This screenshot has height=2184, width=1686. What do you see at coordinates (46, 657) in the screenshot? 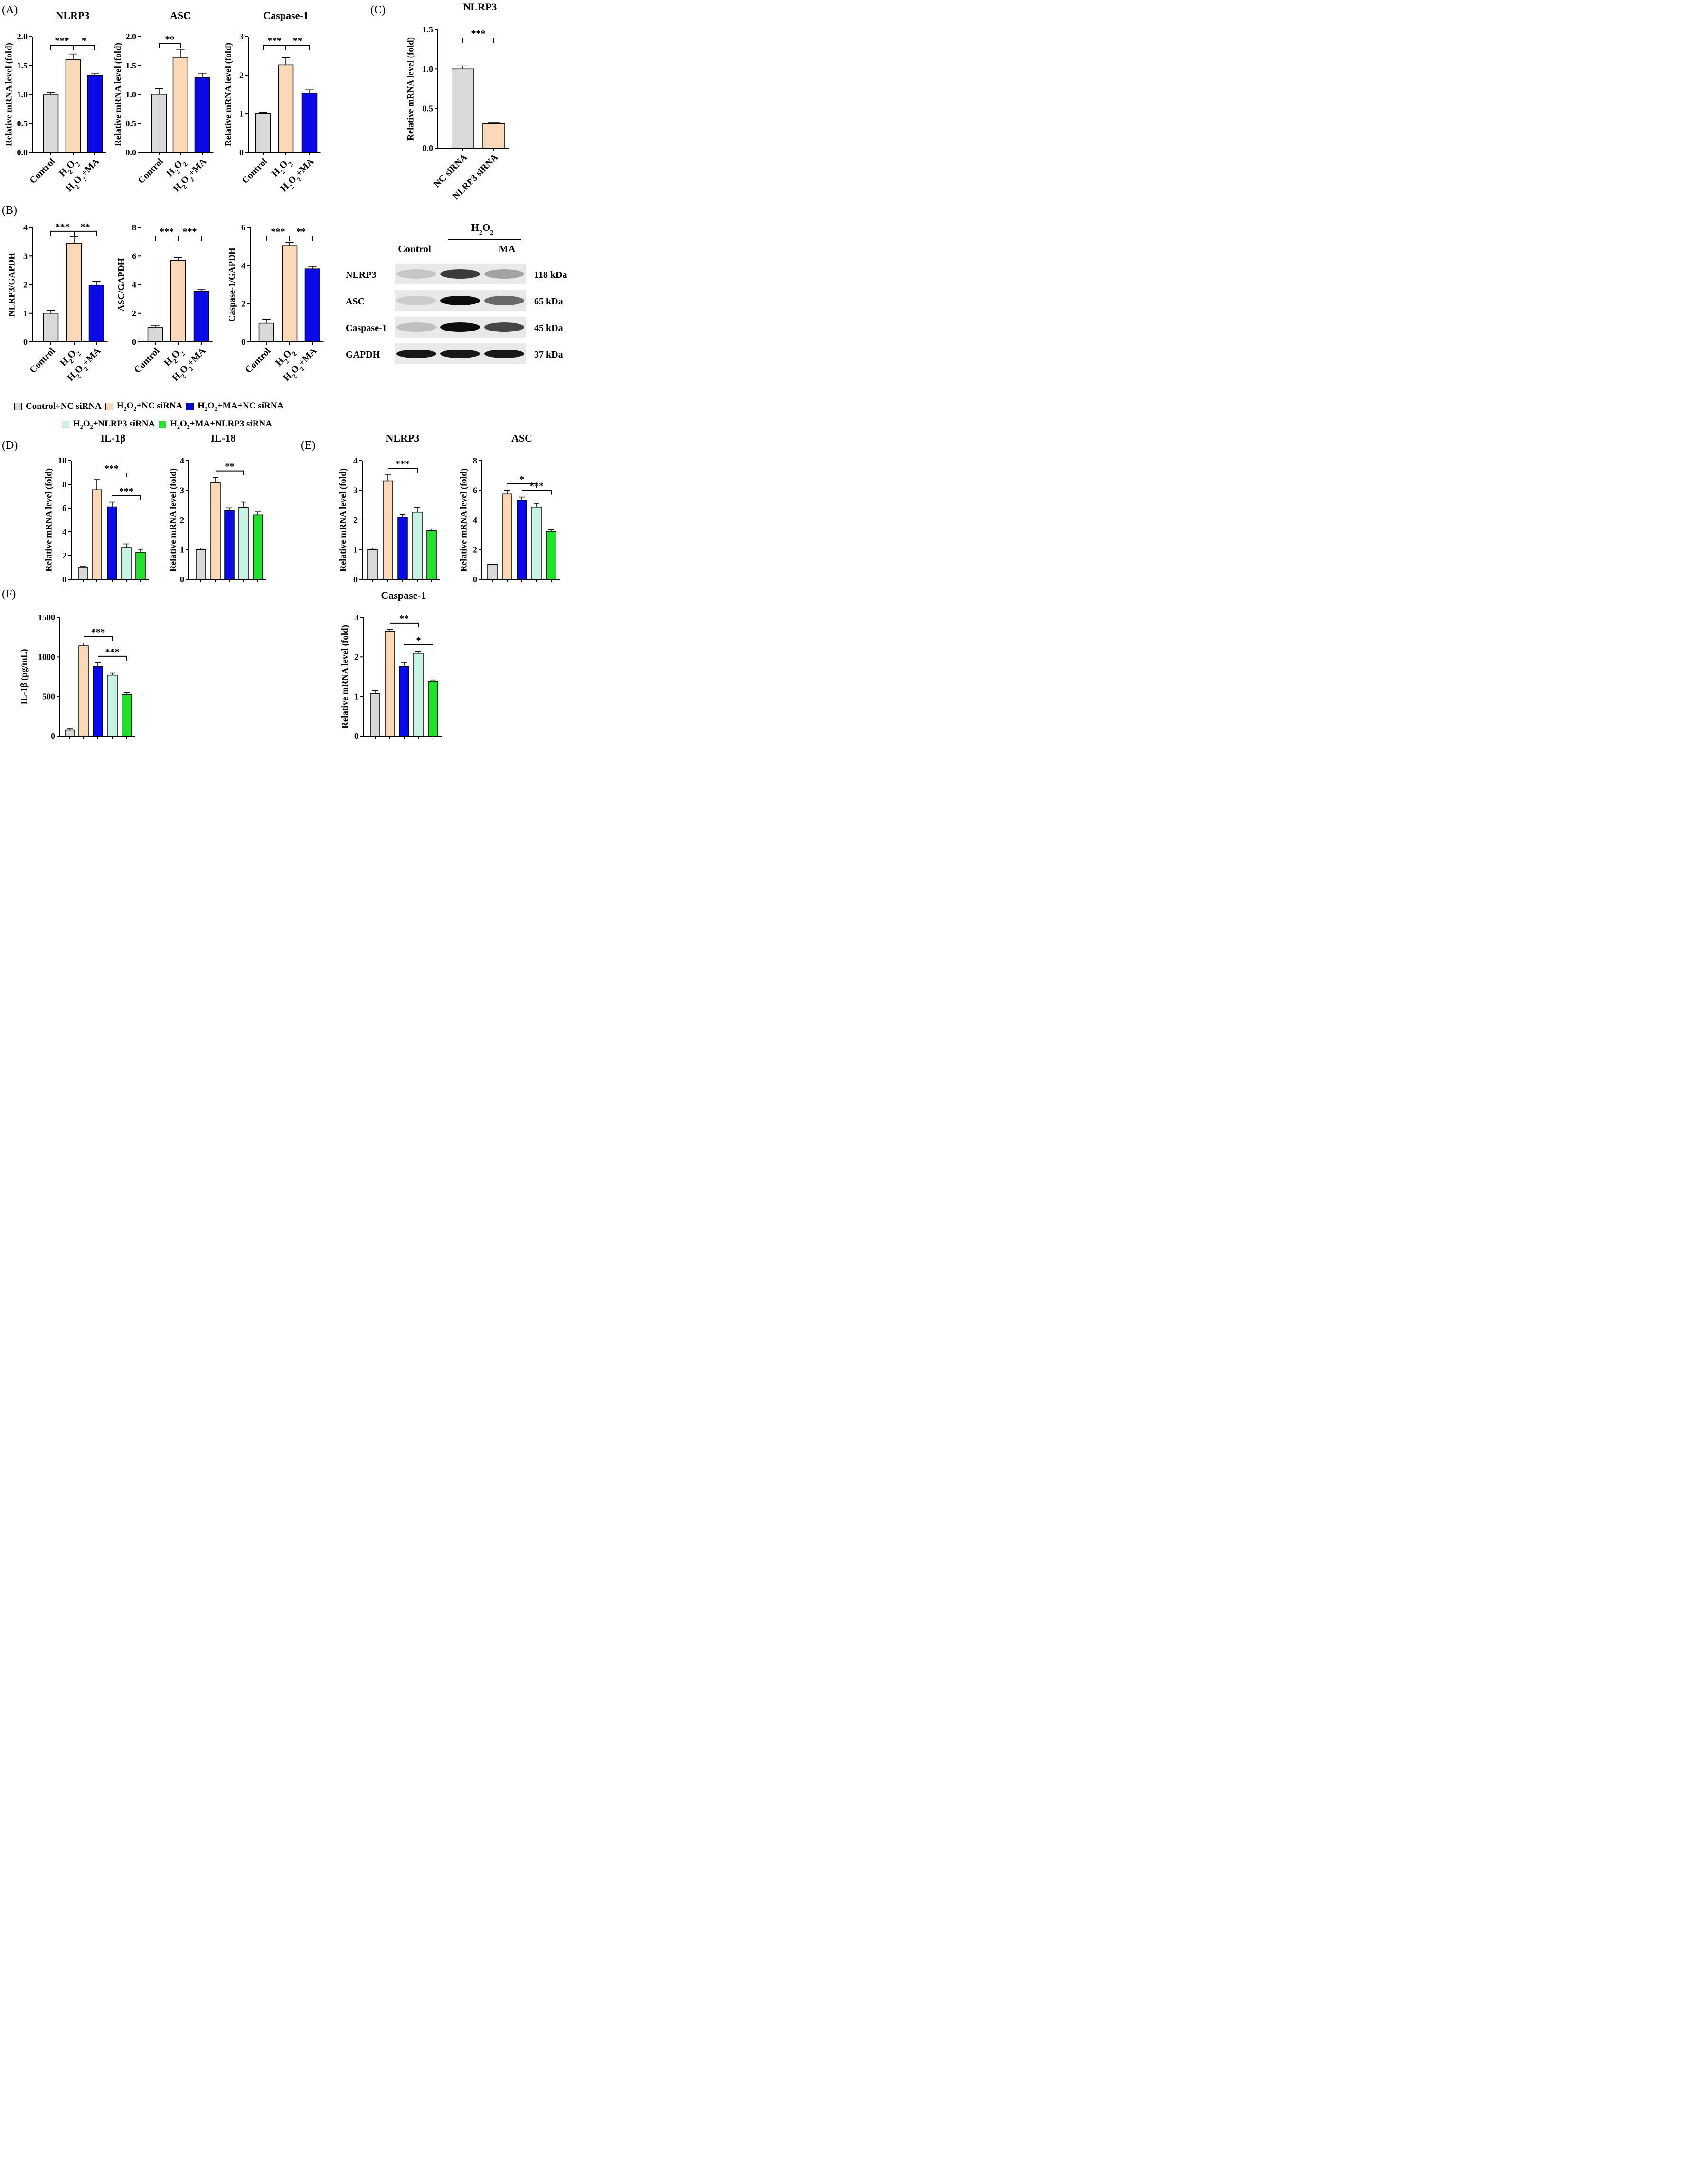
I see `y-tick-label: 1000` at bounding box center [46, 657].